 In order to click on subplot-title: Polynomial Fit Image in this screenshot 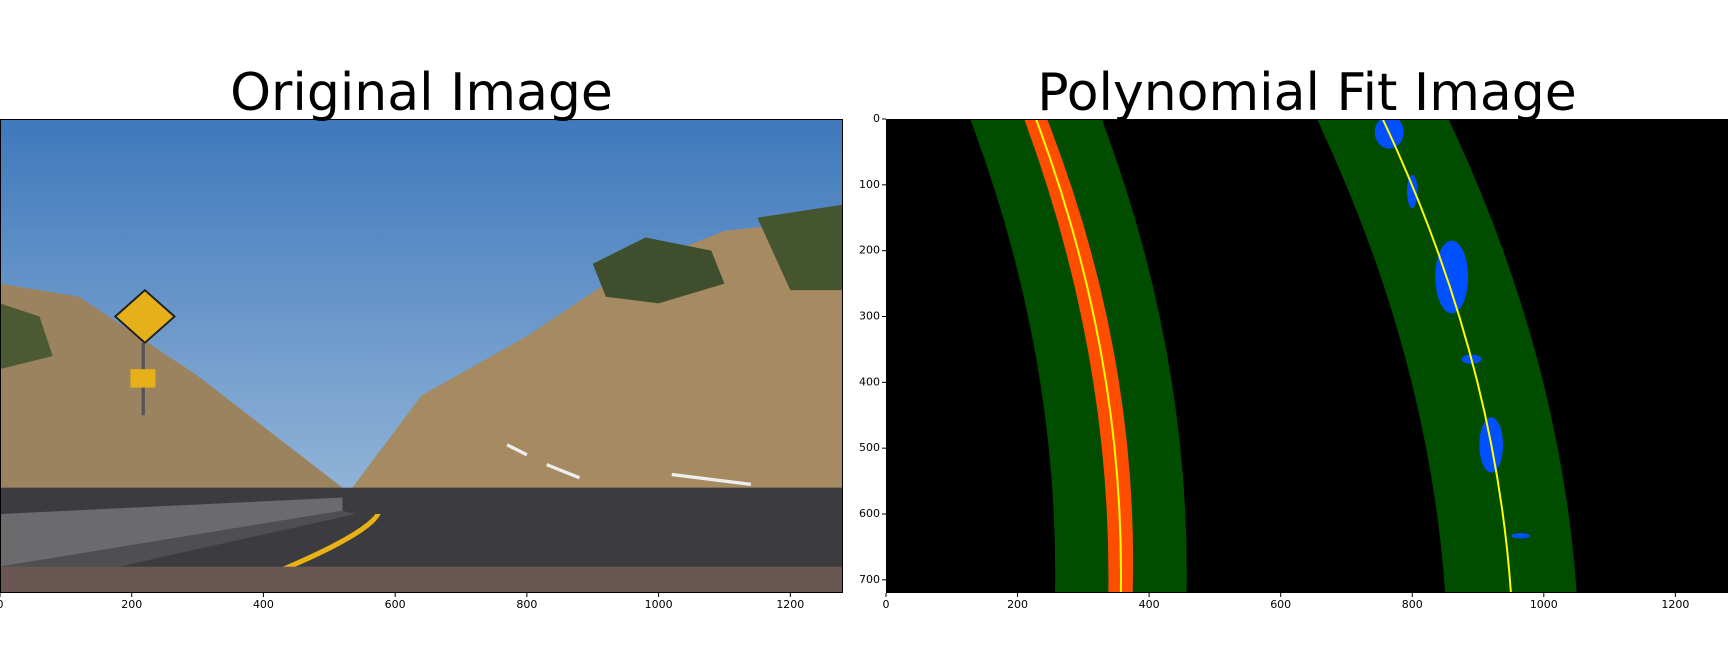, I will do `click(1307, 93)`.